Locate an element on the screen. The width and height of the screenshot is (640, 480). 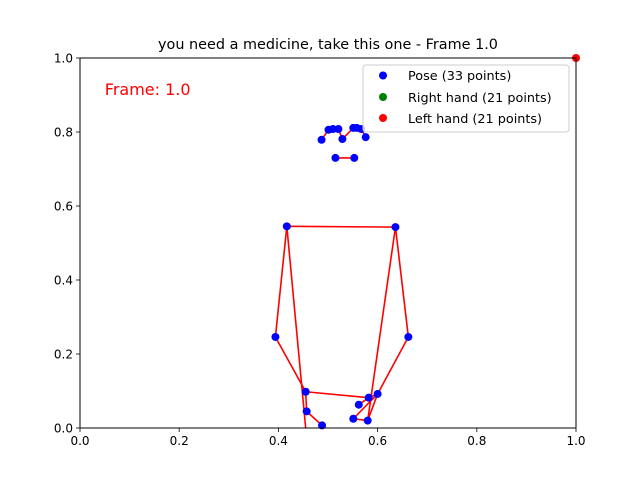
y-tick-label: 0.0 is located at coordinates (63, 429).